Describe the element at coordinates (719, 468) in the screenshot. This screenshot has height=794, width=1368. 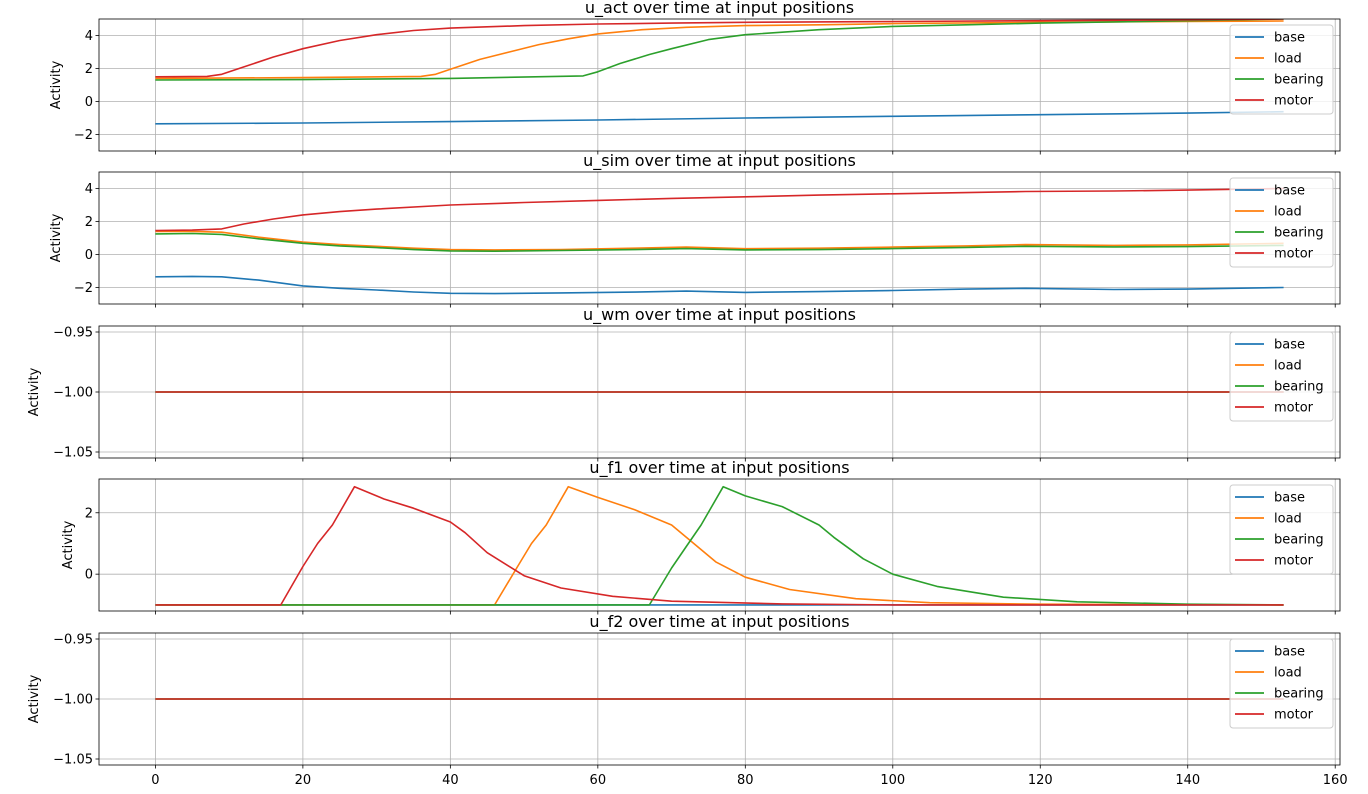
I see `chart-title: u_f1 over time at input positions` at that location.